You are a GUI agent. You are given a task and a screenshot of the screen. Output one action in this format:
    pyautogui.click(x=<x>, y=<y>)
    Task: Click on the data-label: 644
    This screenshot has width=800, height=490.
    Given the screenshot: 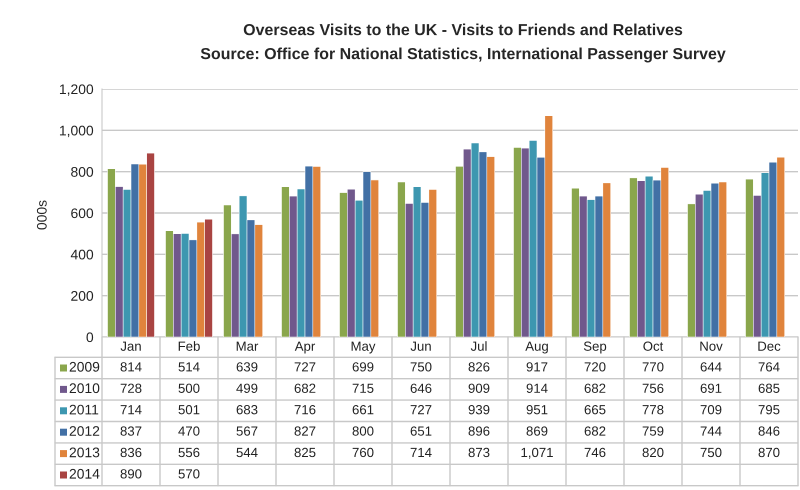 What is the action you would take?
    pyautogui.click(x=711, y=367)
    